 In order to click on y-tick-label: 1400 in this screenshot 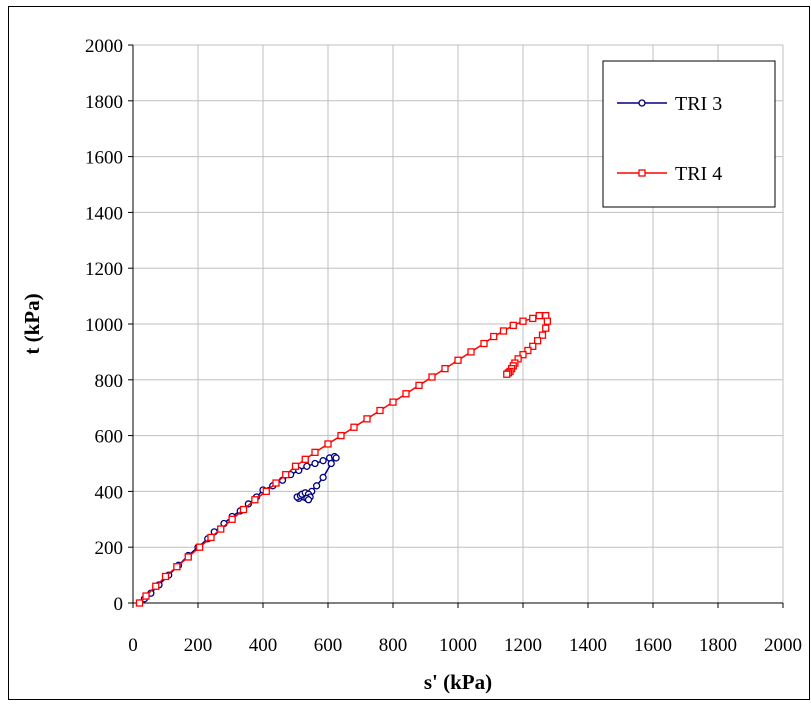, I will do `click(104, 213)`.